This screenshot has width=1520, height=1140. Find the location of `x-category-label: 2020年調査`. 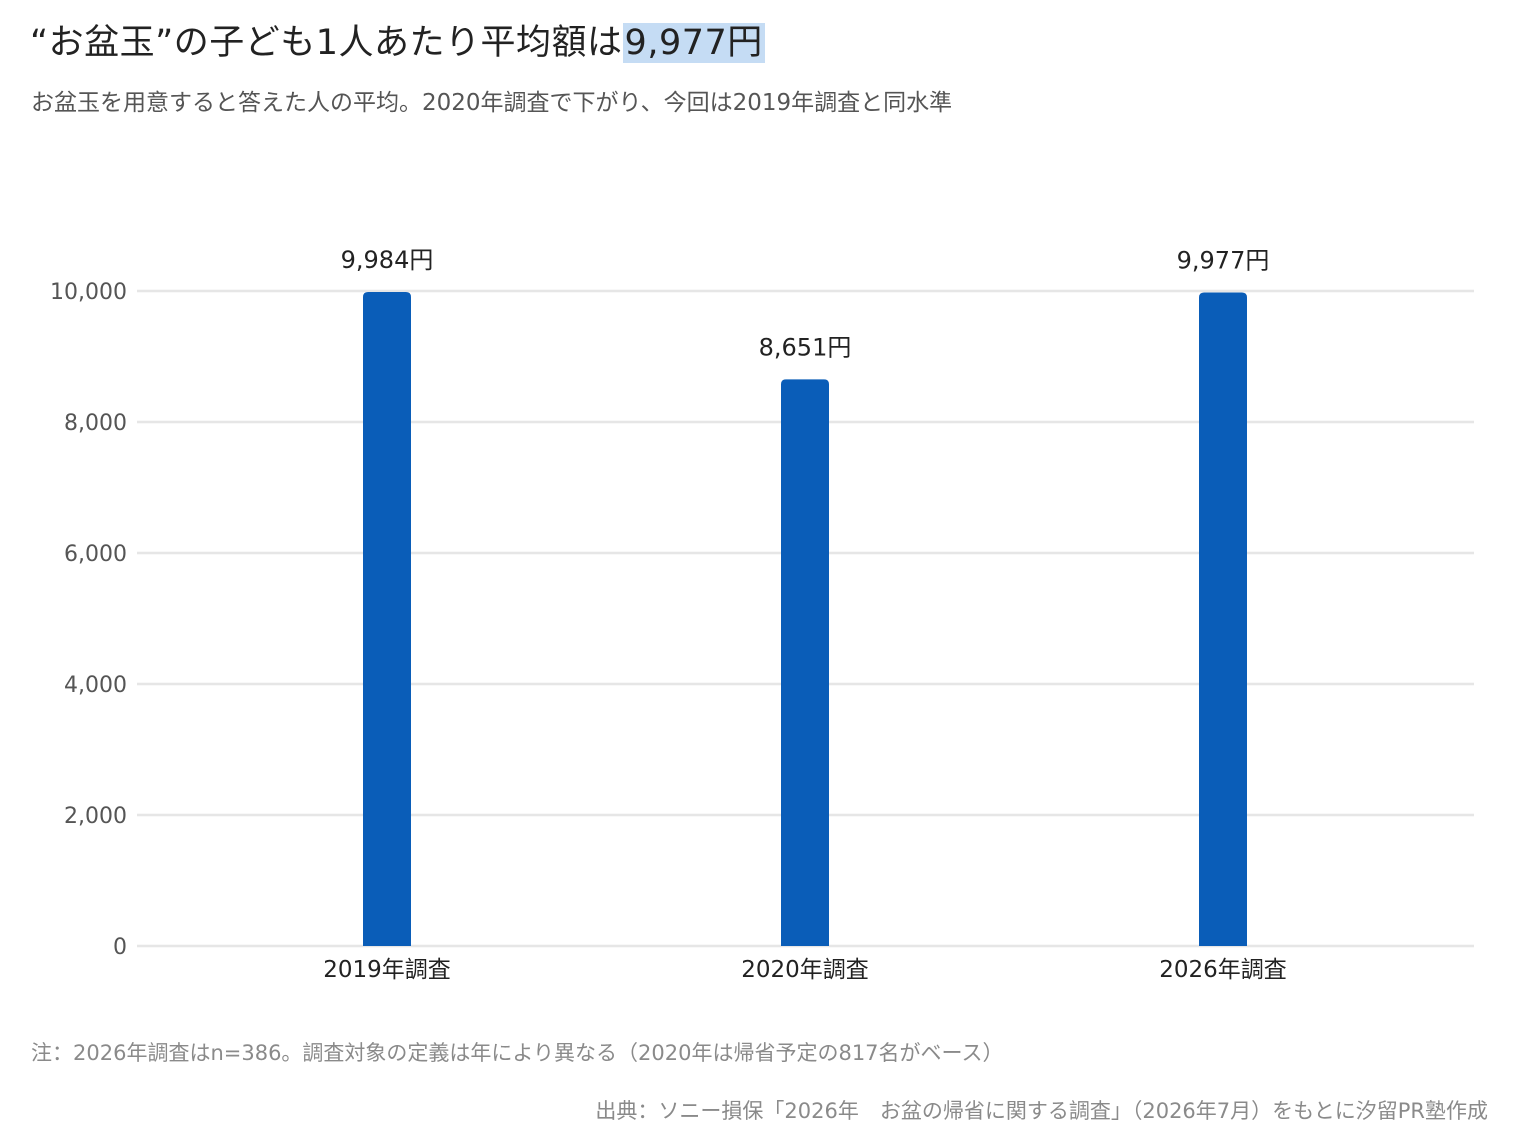

x-category-label: 2020年調査 is located at coordinates (805, 970).